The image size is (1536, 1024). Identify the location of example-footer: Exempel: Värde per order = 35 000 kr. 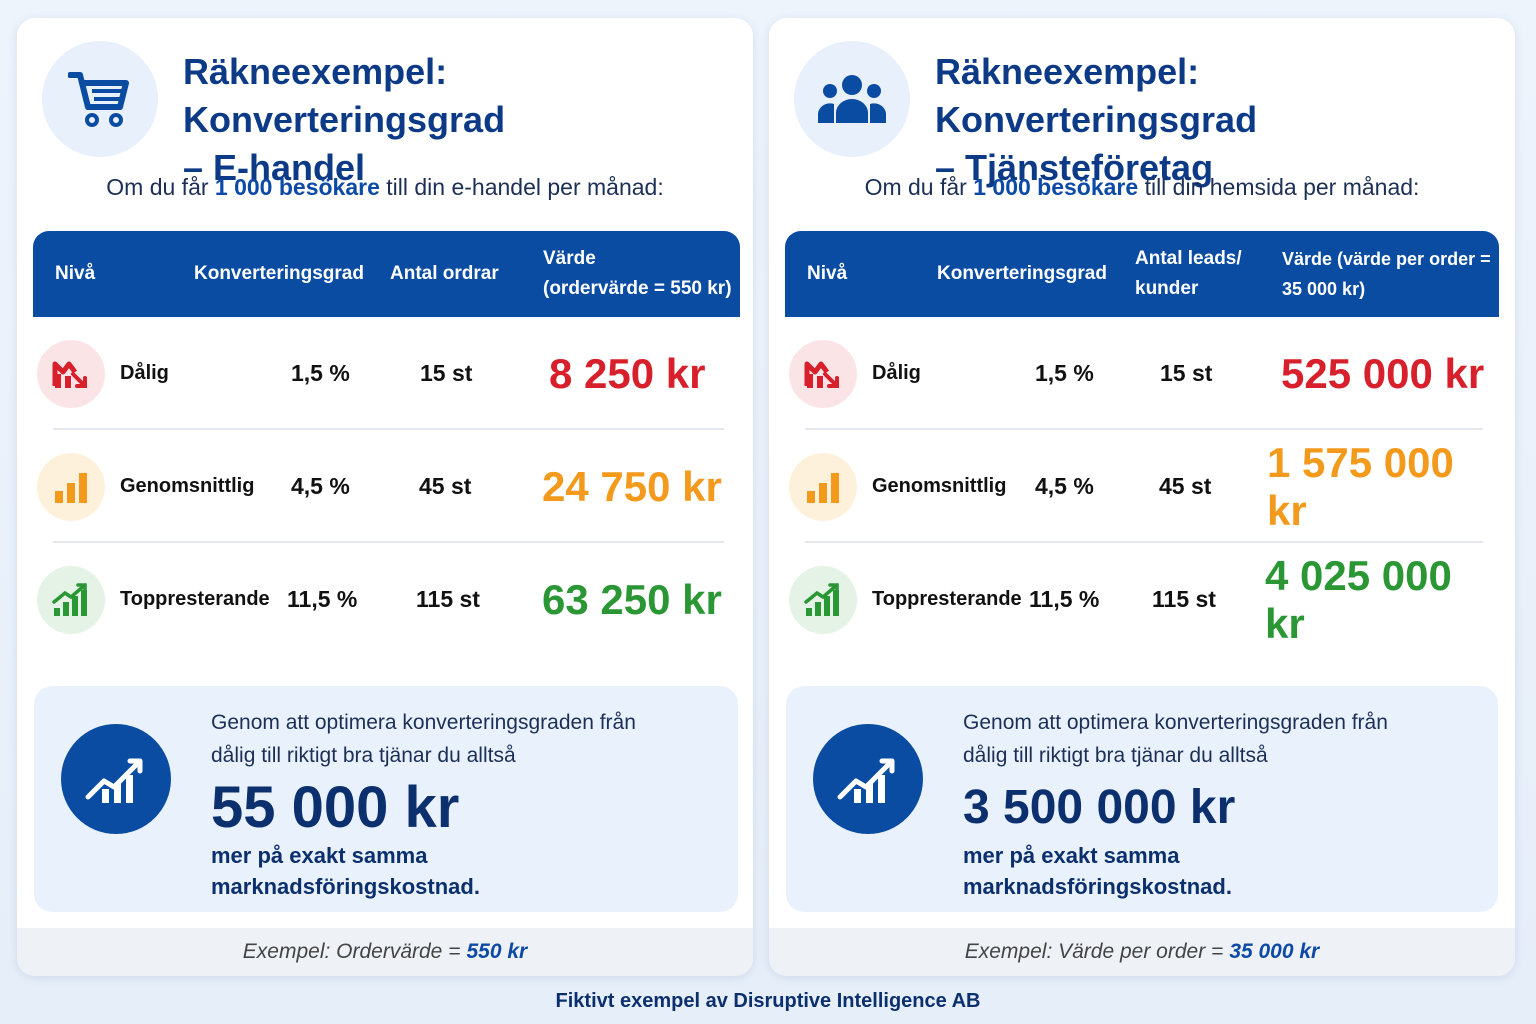
(1142, 952).